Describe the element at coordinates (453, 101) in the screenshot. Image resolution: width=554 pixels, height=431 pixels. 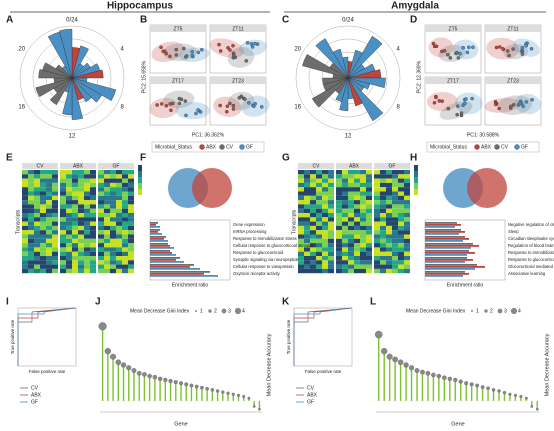
I see `facet-frame` at that location.